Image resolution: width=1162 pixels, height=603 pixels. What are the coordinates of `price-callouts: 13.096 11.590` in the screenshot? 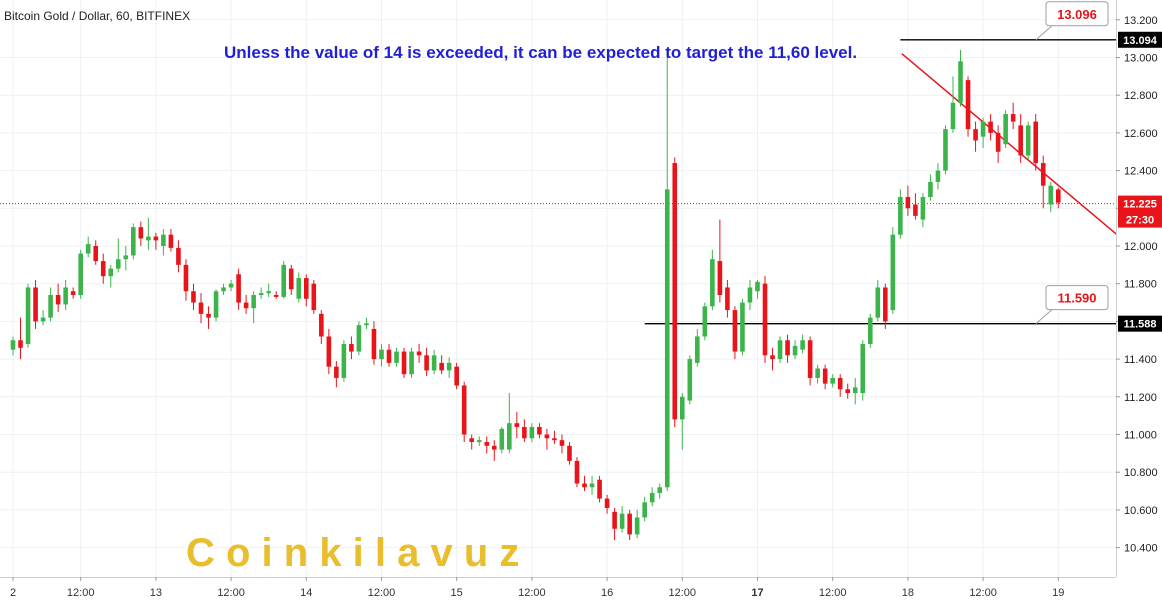 It's located at (1072, 163).